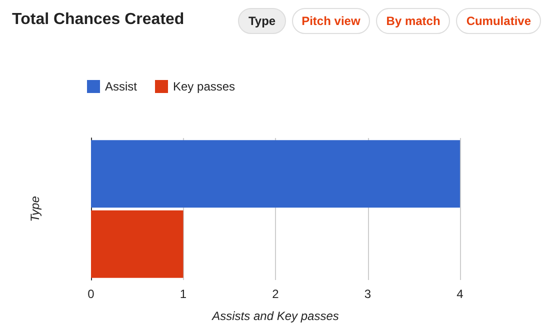 Image resolution: width=553 pixels, height=333 pixels. I want to click on toggle-button: Cumulative, so click(498, 21).